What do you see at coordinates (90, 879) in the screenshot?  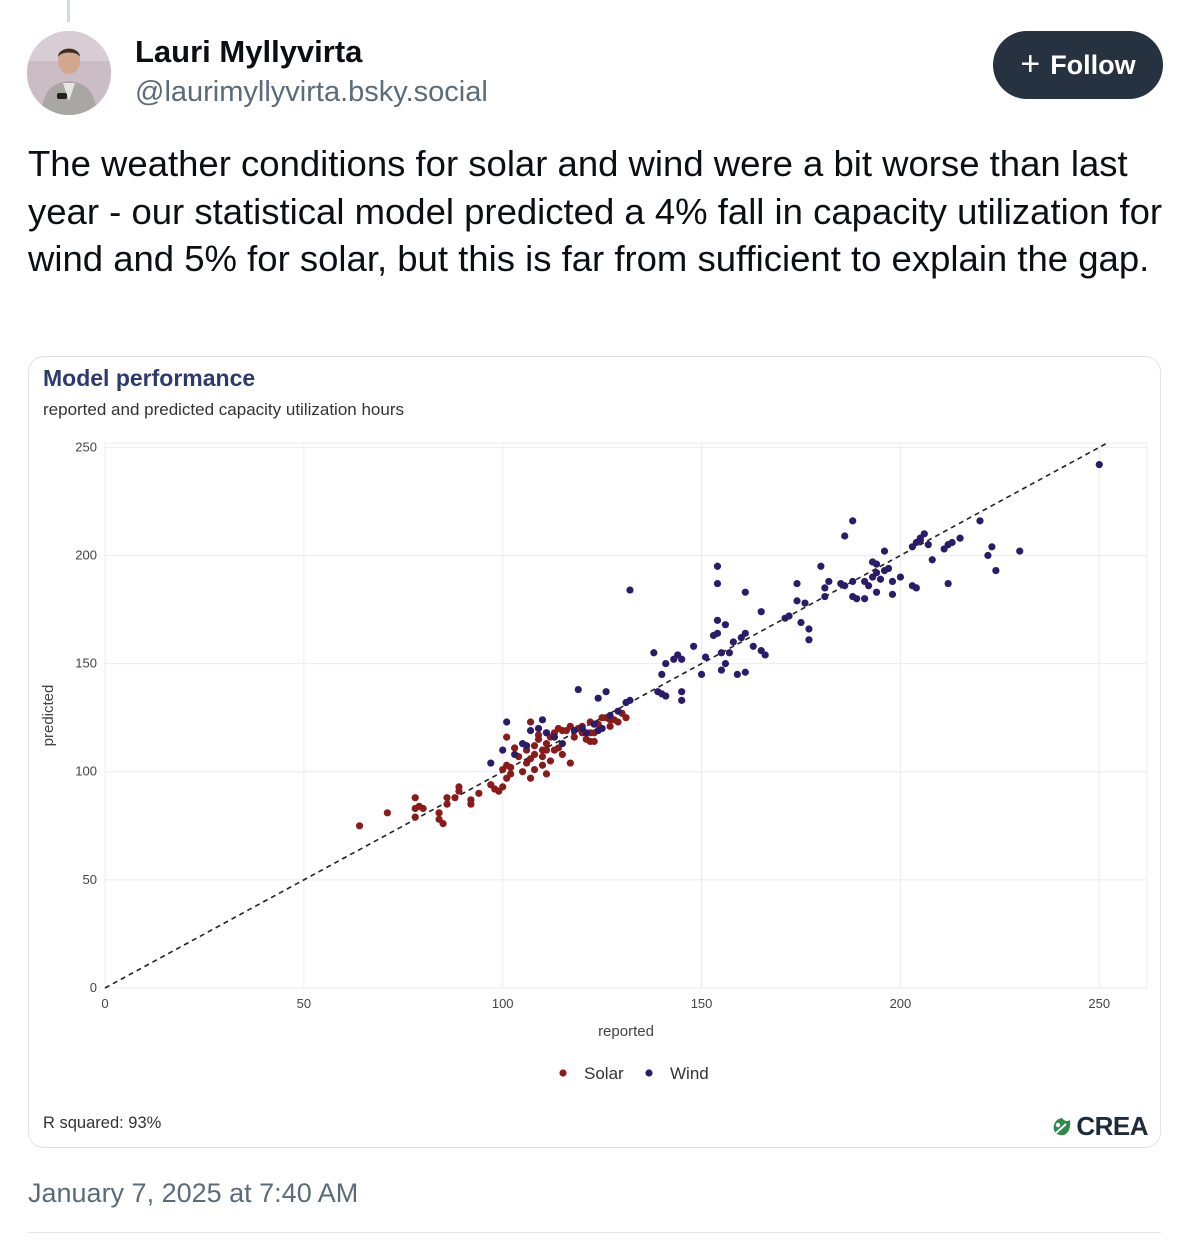 I see `y-tick-label: 50` at bounding box center [90, 879].